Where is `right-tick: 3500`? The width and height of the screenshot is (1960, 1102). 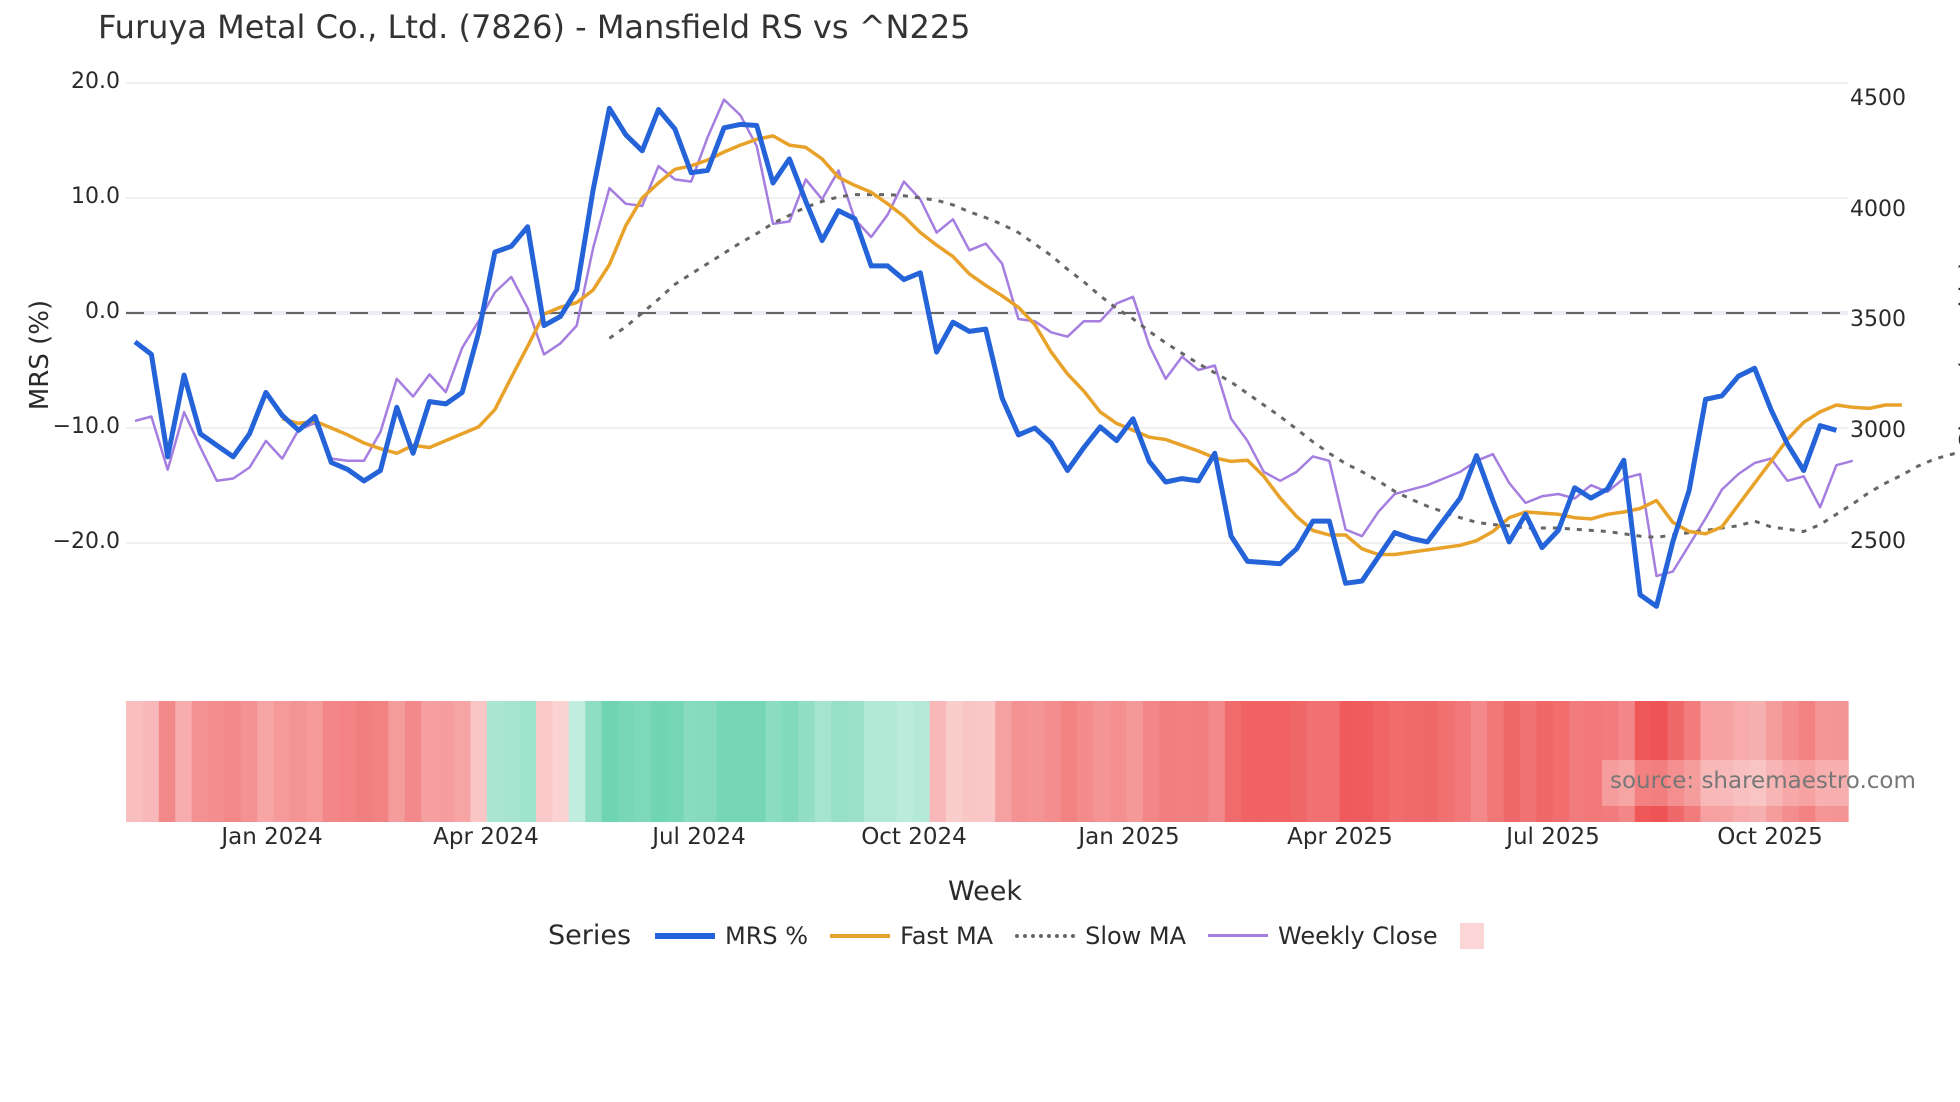 right-tick: 3500 is located at coordinates (1878, 319).